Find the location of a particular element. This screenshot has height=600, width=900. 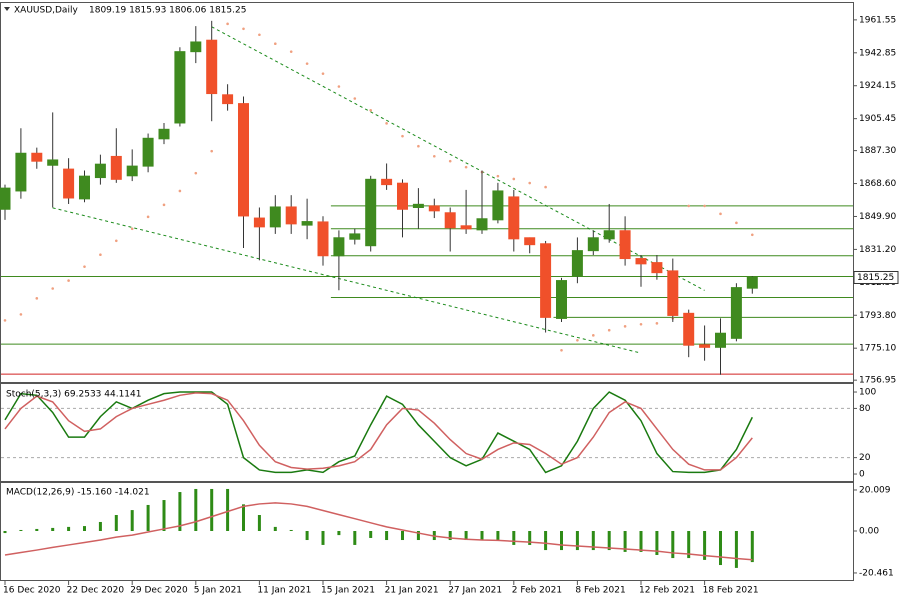

y-tick-label: 0.00 is located at coordinates (869, 532).